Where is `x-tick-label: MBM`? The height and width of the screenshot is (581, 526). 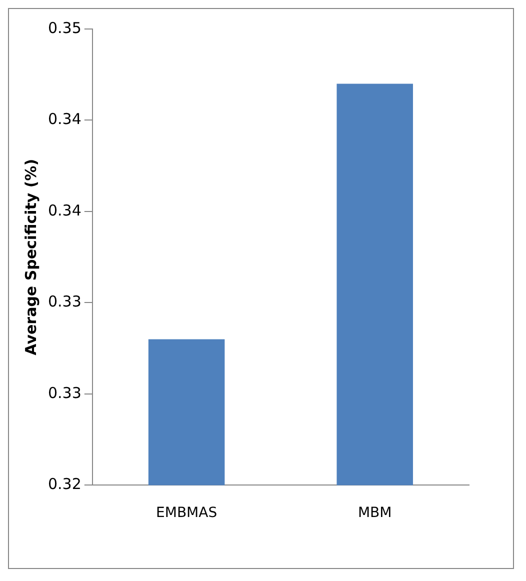
x-tick-label: MBM is located at coordinates (375, 513).